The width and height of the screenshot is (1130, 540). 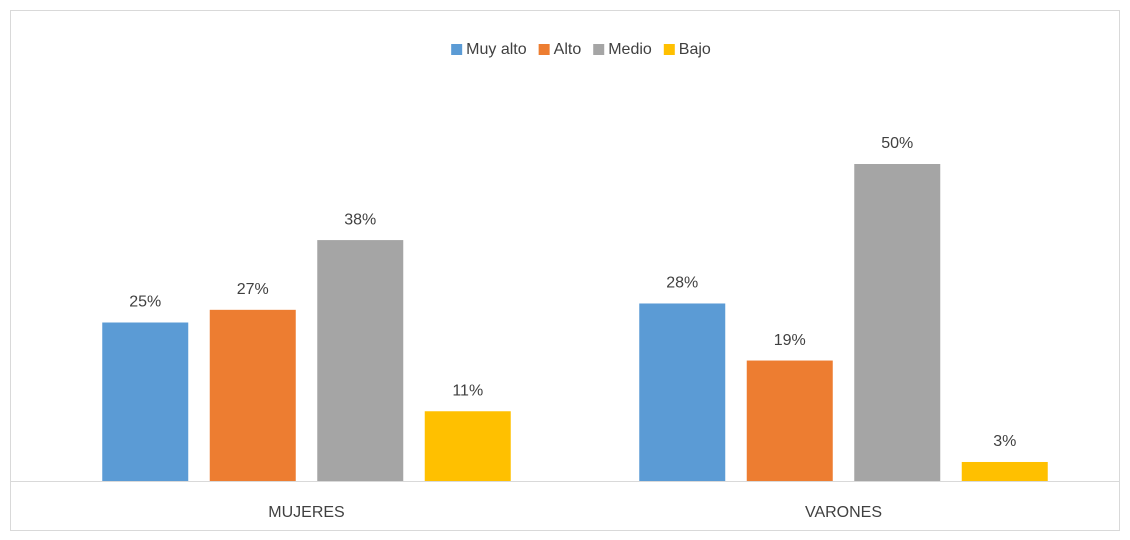 What do you see at coordinates (1004, 441) in the screenshot?
I see `data-label: 3%` at bounding box center [1004, 441].